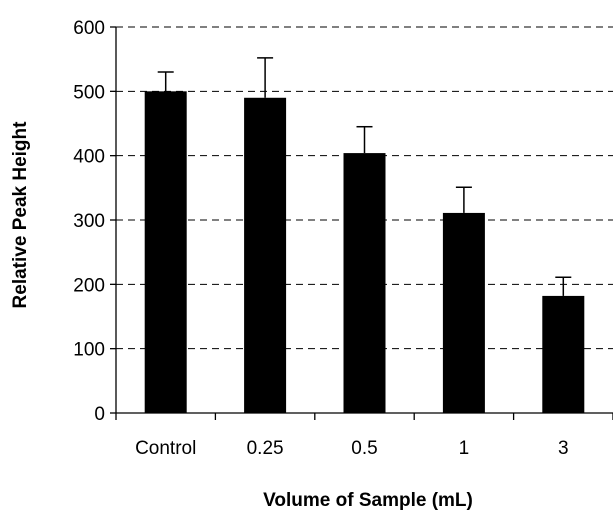  Describe the element at coordinates (89, 350) in the screenshot. I see `y-tick-label: 100` at that location.